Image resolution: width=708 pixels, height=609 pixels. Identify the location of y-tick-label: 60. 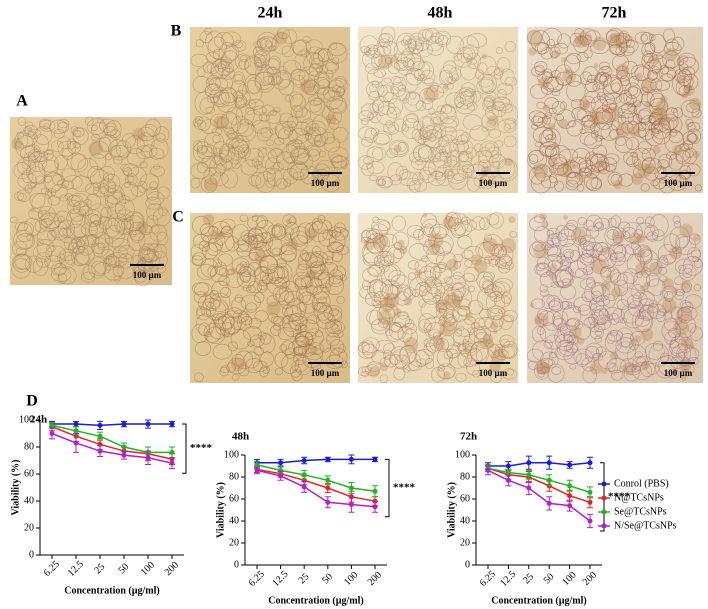
(234, 498).